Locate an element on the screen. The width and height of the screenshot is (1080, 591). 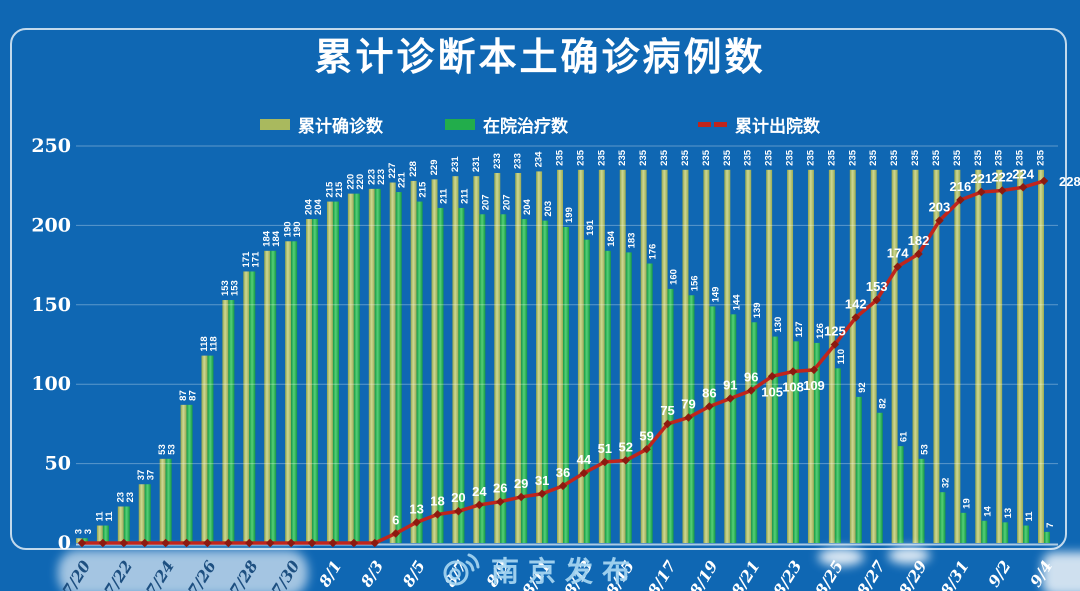
label-discharged-8/26: 142 is located at coordinates (856, 304).